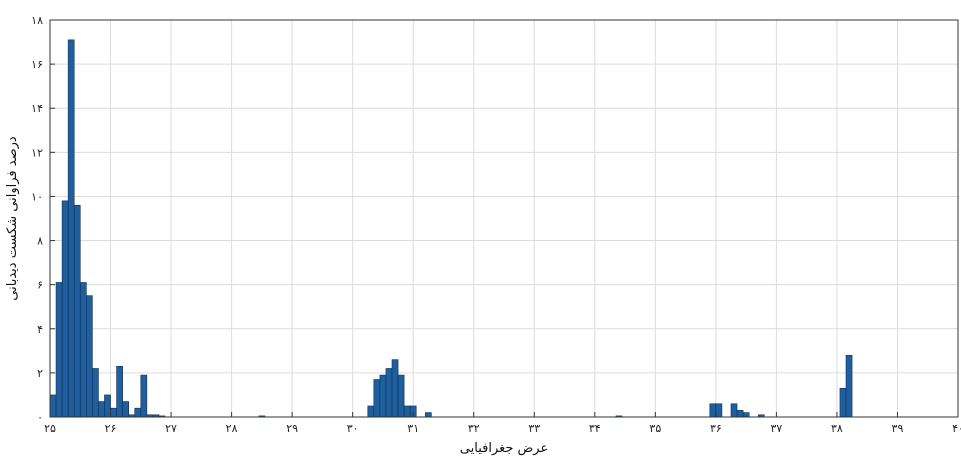 This screenshot has width=961, height=456. I want to click on y-tick-label: ۲, so click(40, 373).